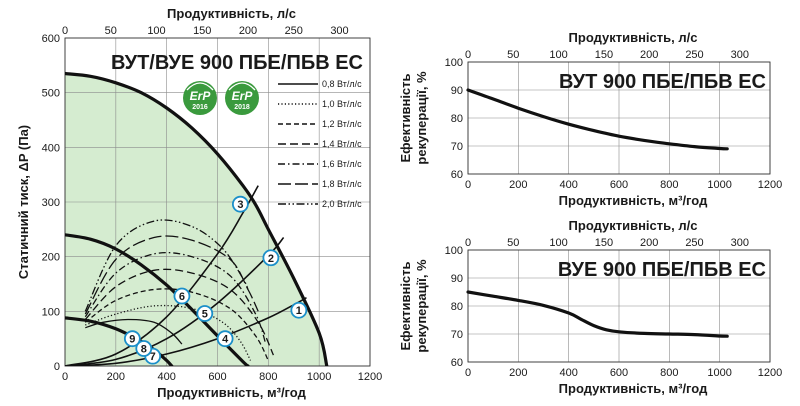  Describe the element at coordinates (342, 164) in the screenshot. I see `legend-label-4: 1,6 Вт/л/с` at that location.